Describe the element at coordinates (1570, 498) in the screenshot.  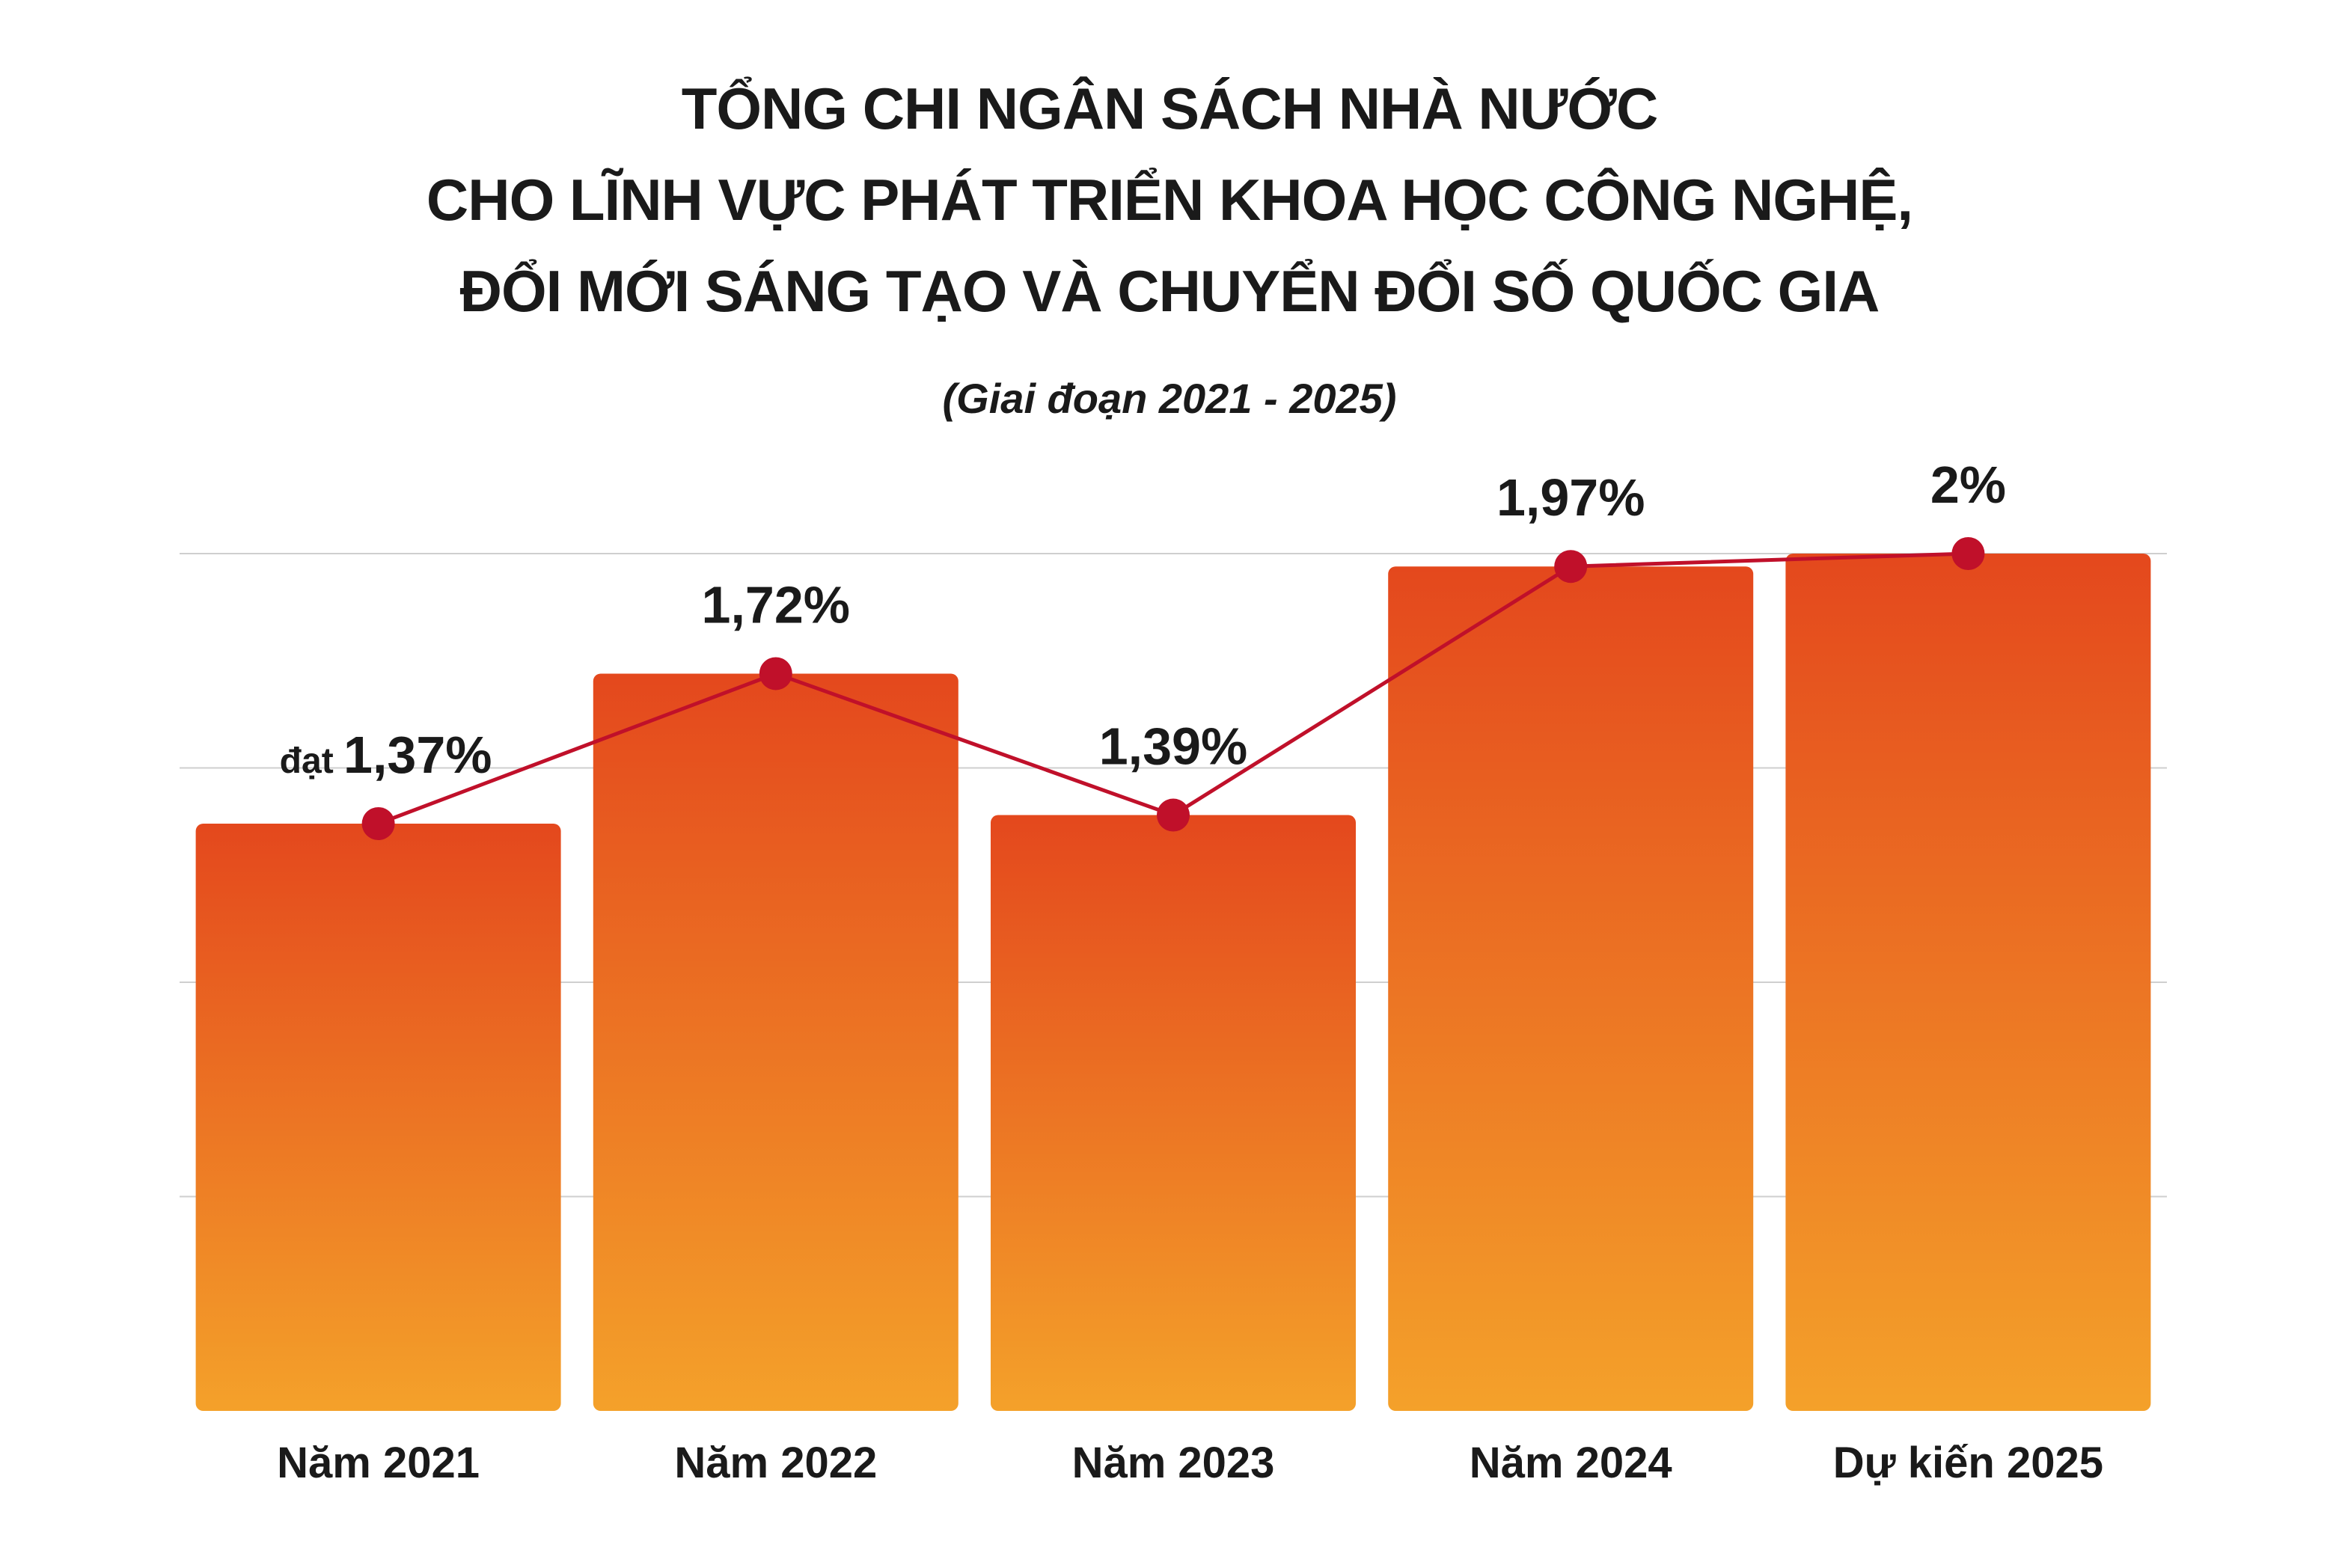
I see `data-label: 1,97%` at that location.